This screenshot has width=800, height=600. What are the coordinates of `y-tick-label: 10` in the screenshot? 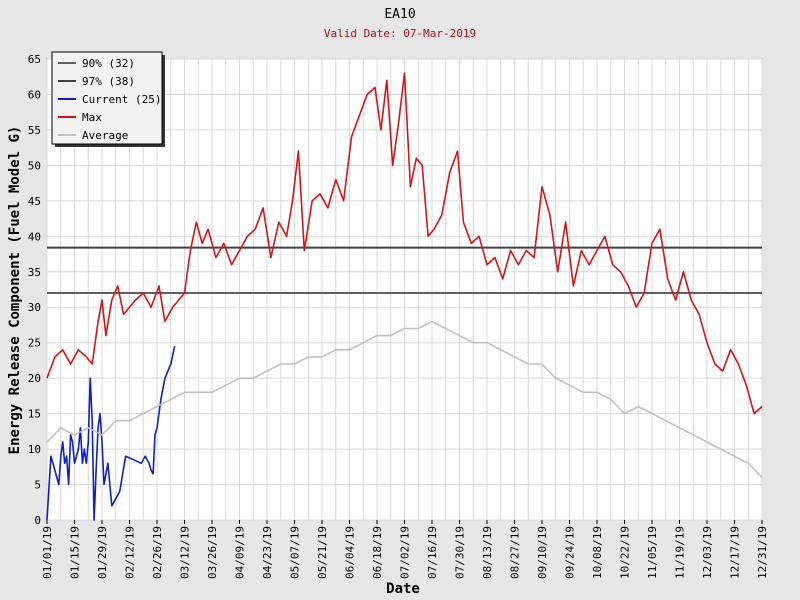 It's located at (34, 449).